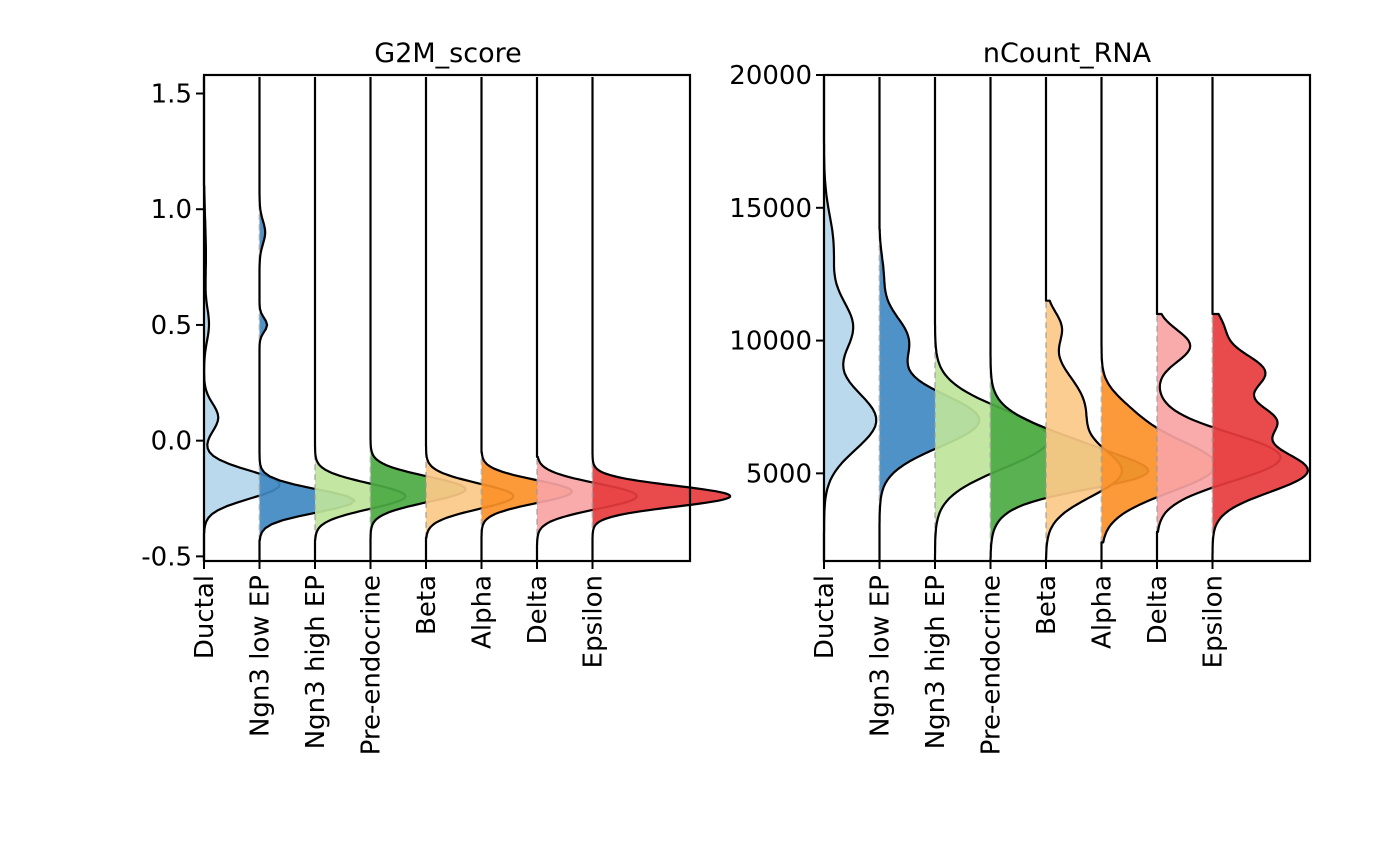 The height and width of the screenshot is (866, 1400). I want to click on violin-ductal, so click(242, 360).